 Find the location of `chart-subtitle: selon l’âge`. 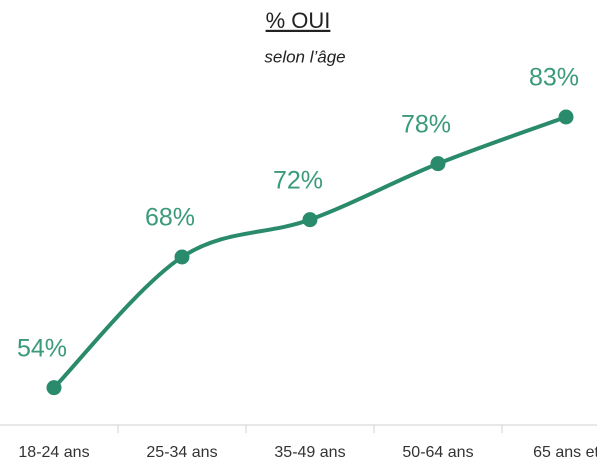

chart-subtitle: selon l’âge is located at coordinates (304, 56).